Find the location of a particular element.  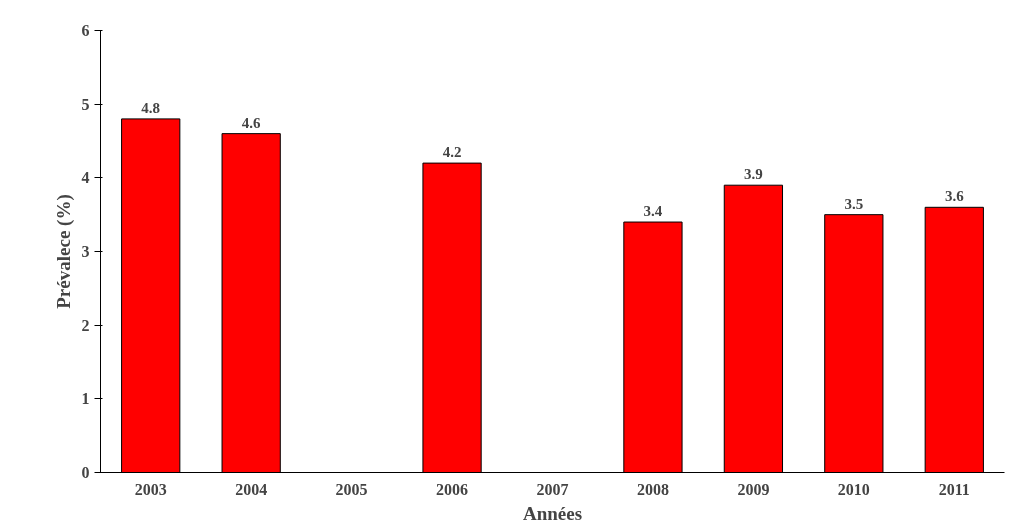

y-tick-label: 4 is located at coordinates (85, 178).